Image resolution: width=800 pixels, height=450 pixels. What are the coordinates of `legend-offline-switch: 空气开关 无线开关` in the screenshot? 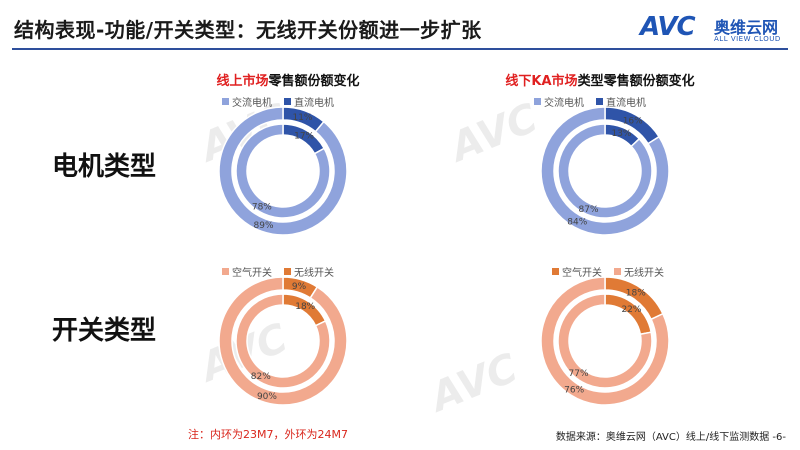 It's located at (608, 271).